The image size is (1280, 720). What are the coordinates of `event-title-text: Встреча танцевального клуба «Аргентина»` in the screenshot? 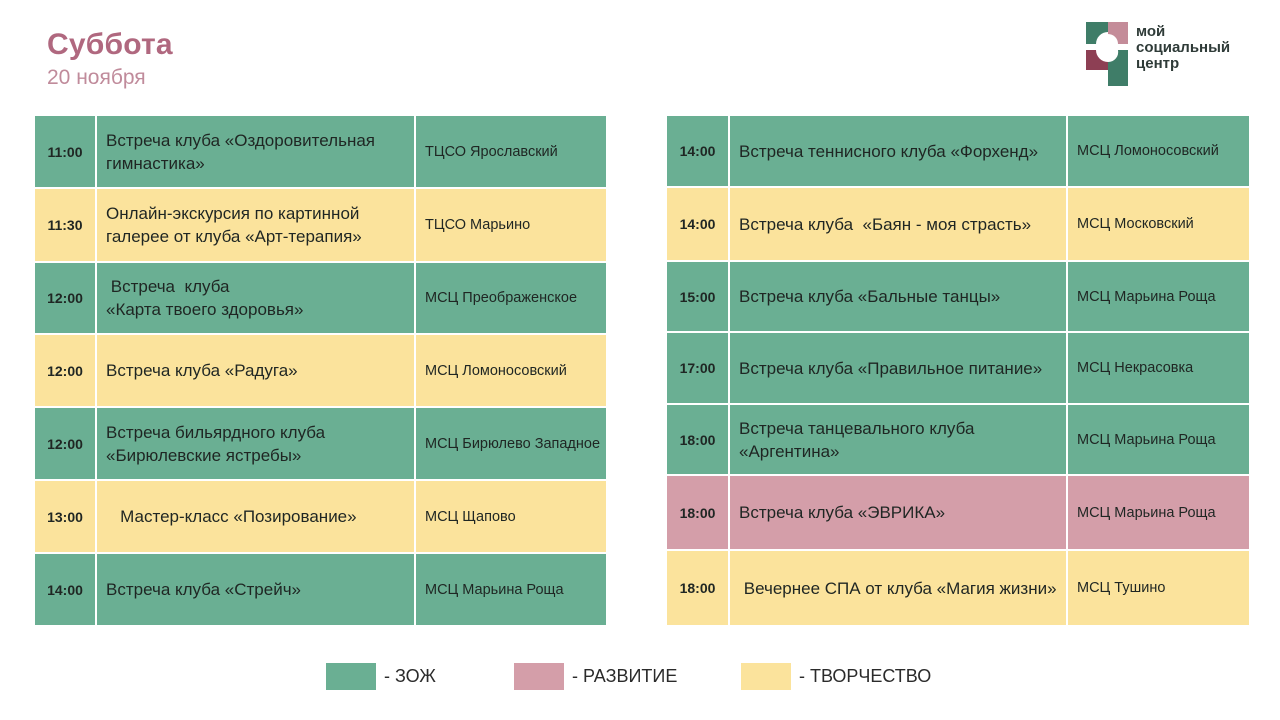 It's located at (859, 439).